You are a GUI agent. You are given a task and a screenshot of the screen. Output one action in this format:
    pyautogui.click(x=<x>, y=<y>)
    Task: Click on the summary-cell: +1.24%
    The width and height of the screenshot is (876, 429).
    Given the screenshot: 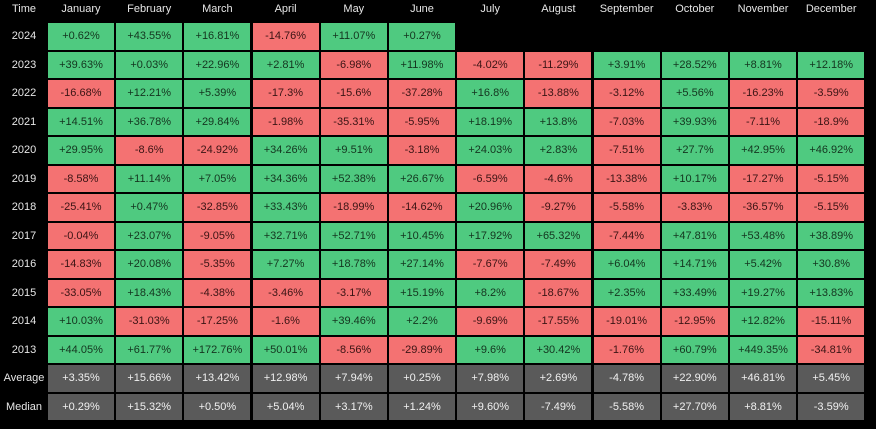 What is the action you would take?
    pyautogui.click(x=422, y=406)
    